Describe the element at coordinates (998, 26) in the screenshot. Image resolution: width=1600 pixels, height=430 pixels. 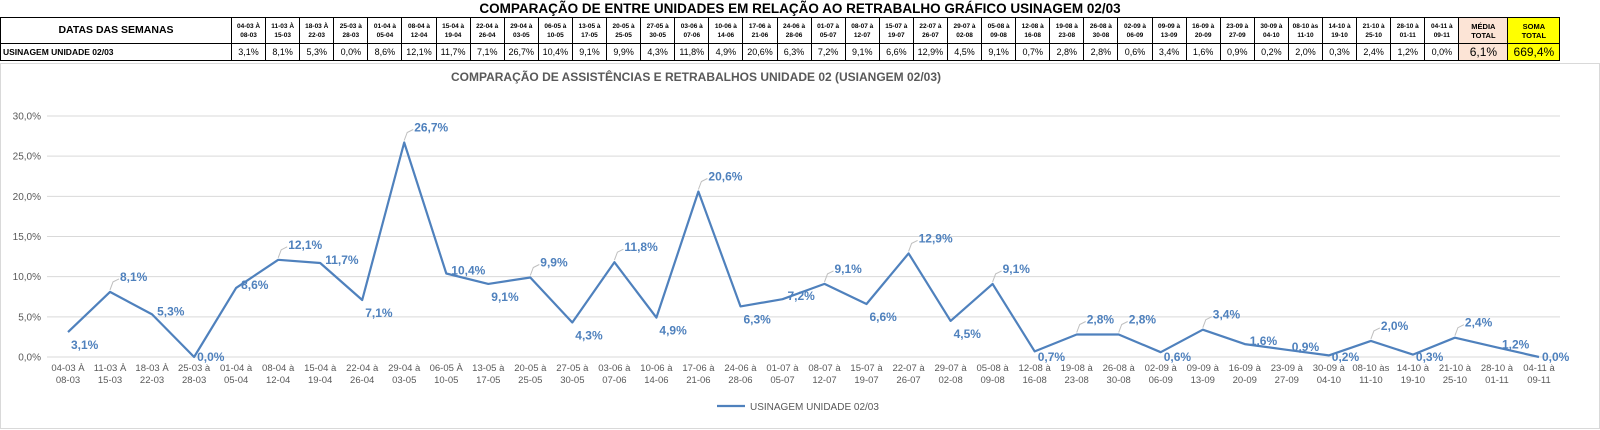
I see `week-header-line: 05-08 à` at that location.